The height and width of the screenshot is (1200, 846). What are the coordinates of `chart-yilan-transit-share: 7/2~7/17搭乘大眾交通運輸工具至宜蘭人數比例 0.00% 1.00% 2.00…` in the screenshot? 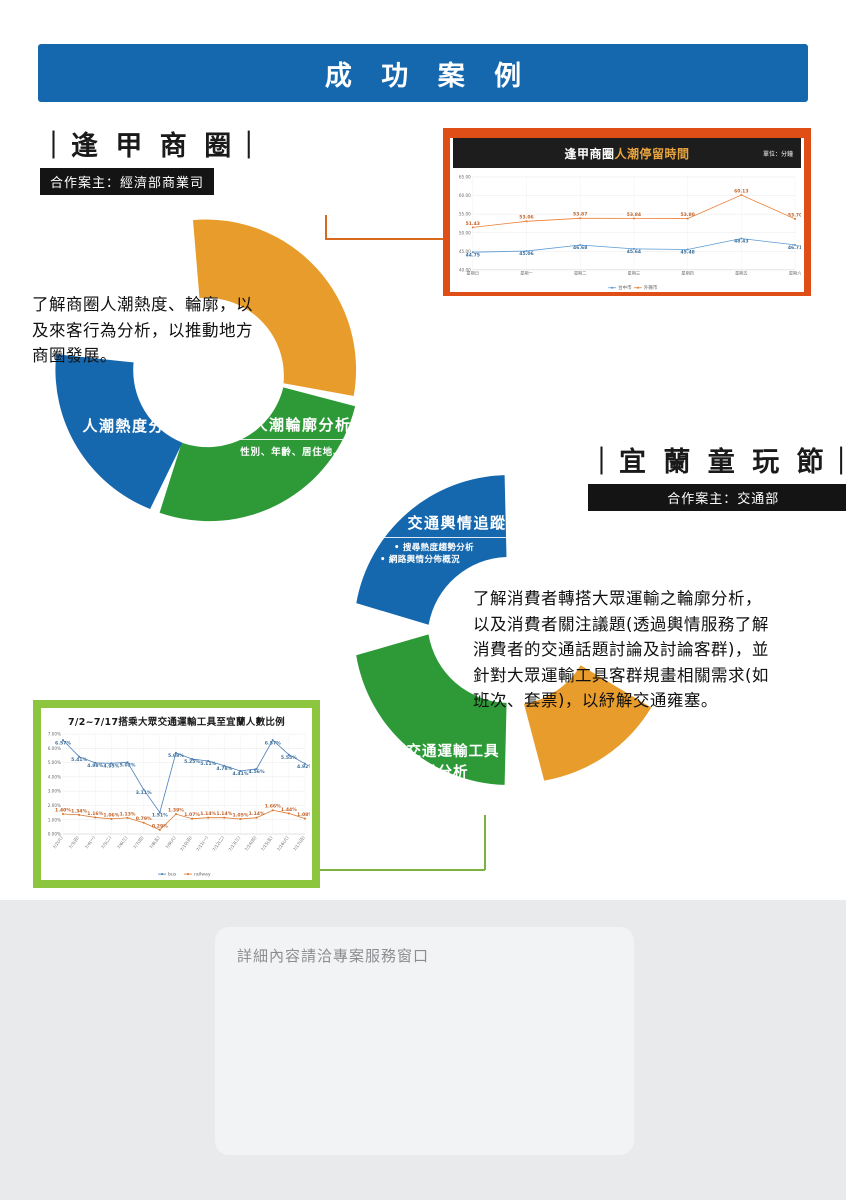 It's located at (176, 794).